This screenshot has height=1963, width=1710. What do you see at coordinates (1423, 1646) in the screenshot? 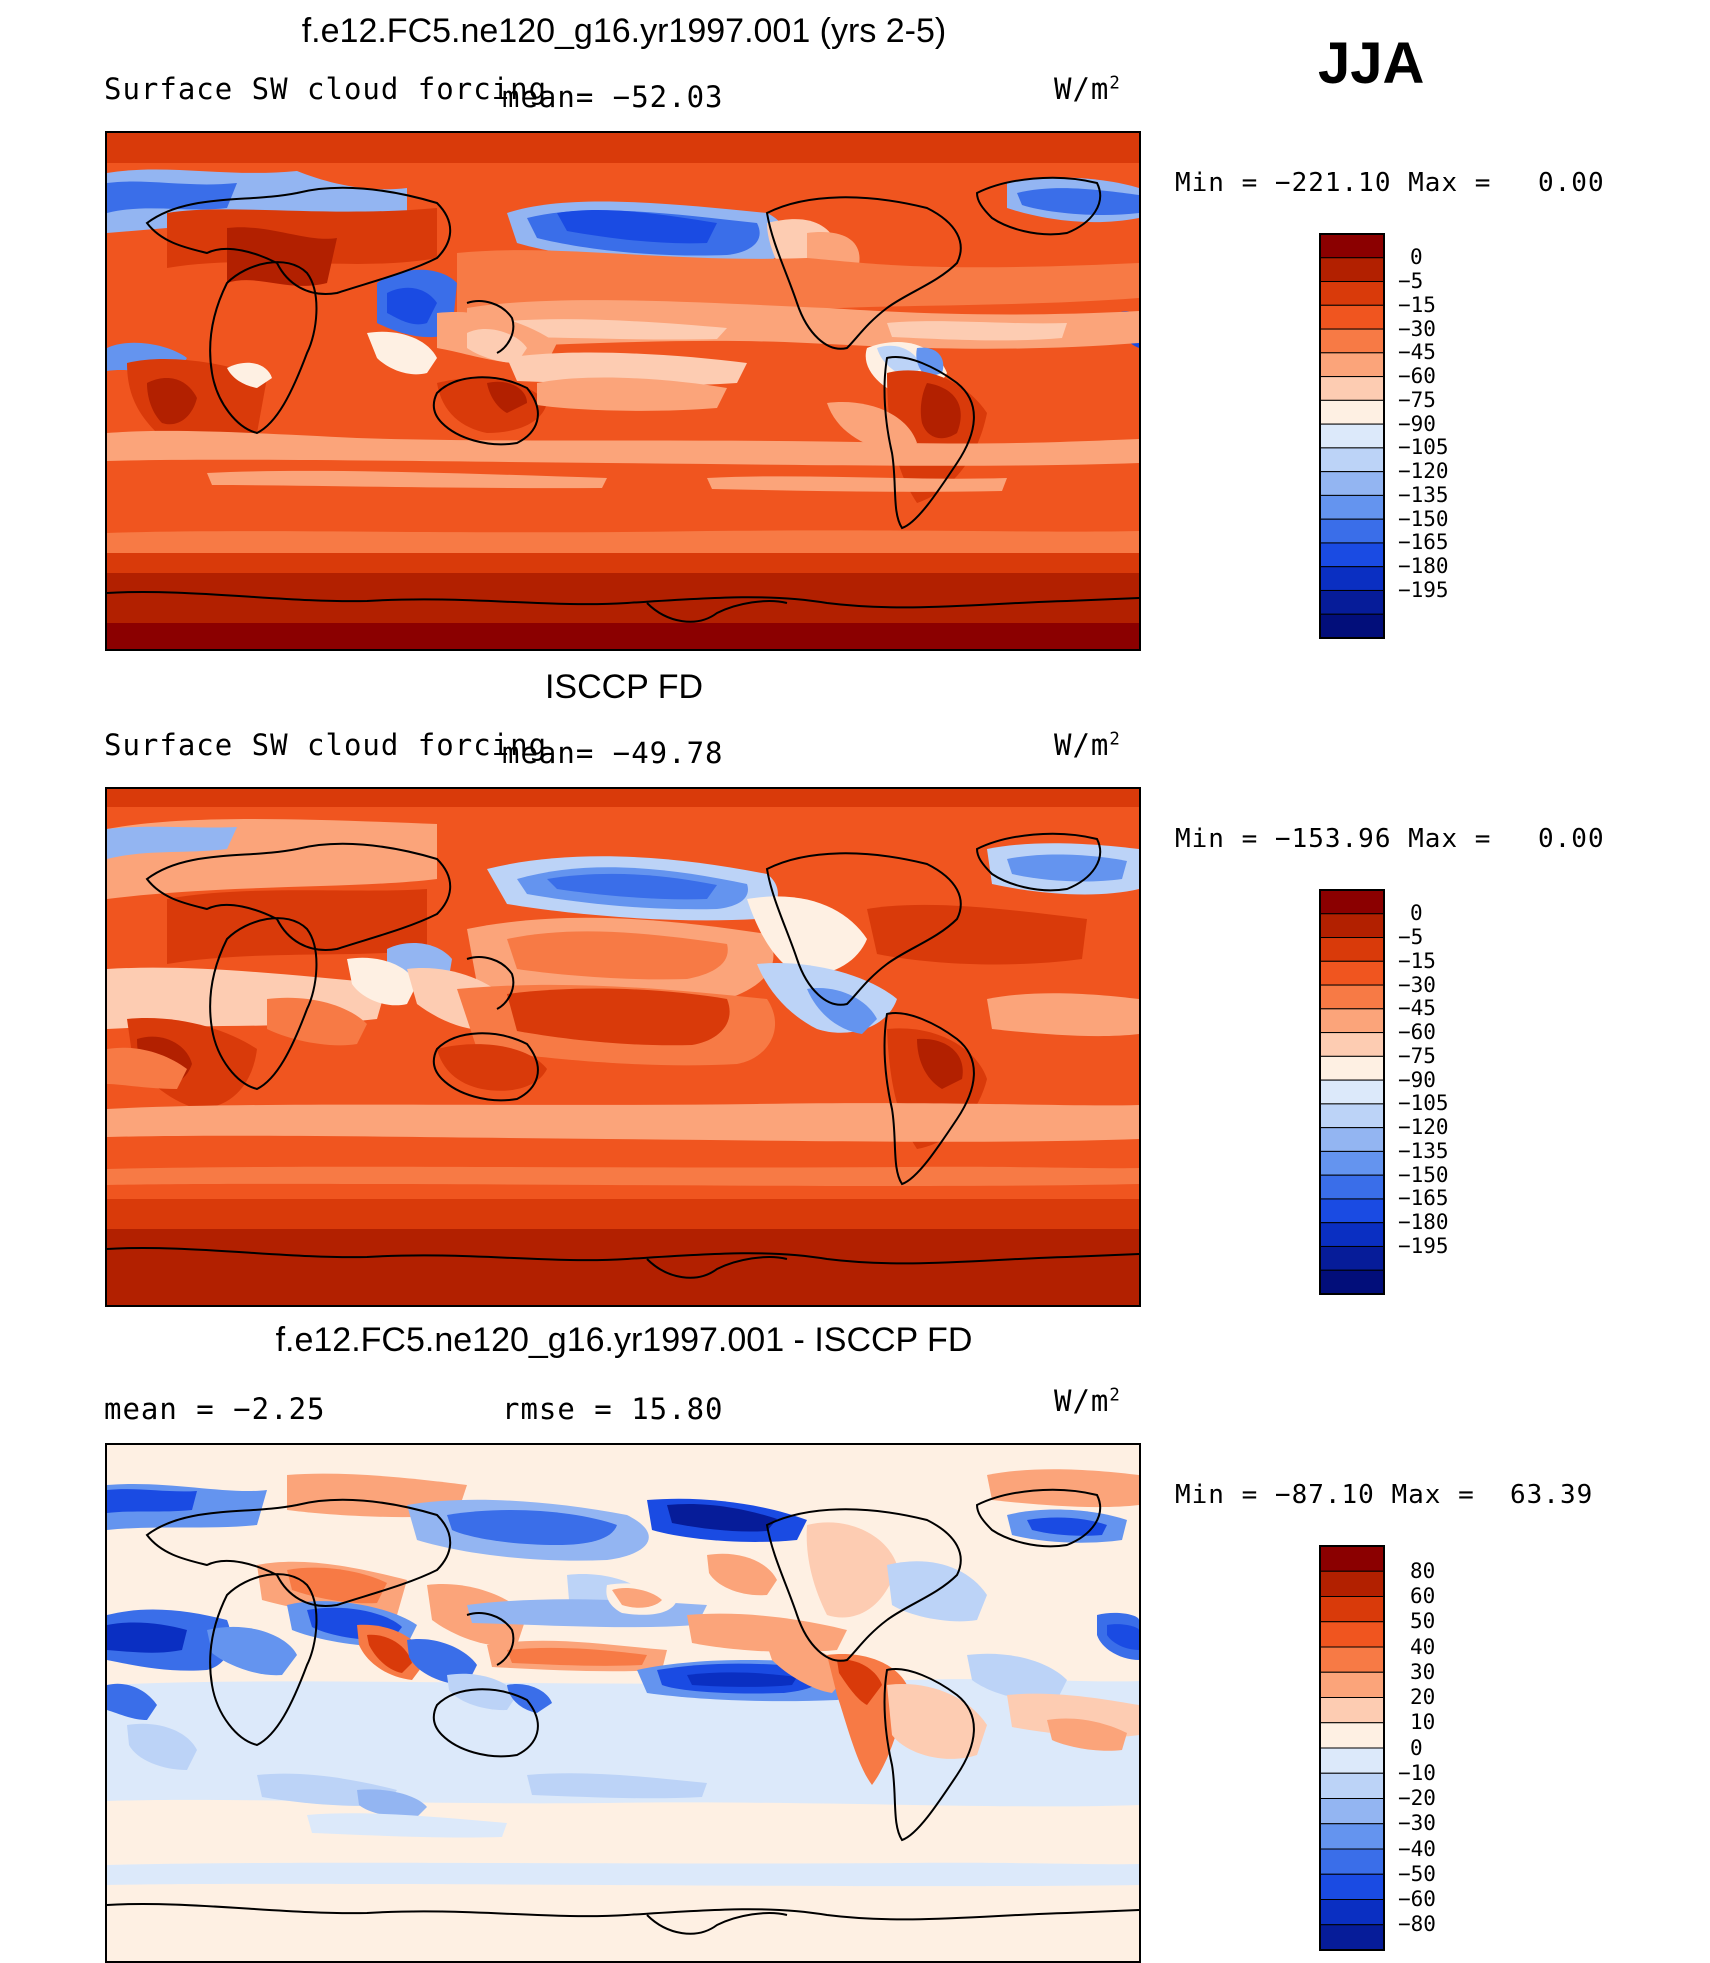
I see `colorbar-tick-label: 40` at bounding box center [1423, 1646].